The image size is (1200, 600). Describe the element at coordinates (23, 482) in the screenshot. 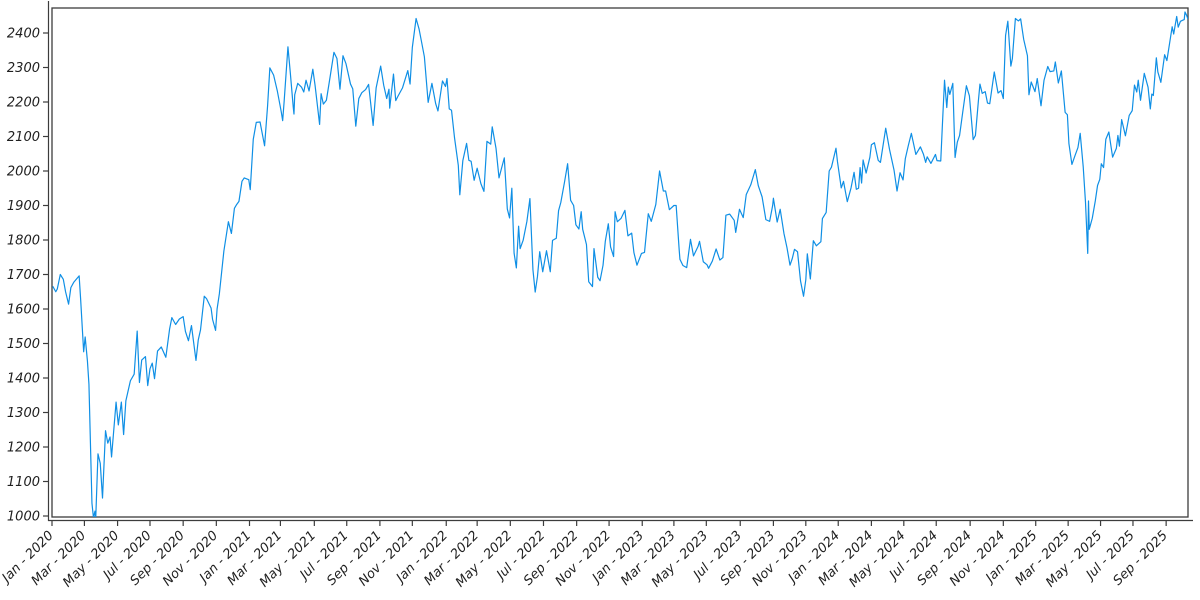

I see `y-tick-label: 1100` at that location.